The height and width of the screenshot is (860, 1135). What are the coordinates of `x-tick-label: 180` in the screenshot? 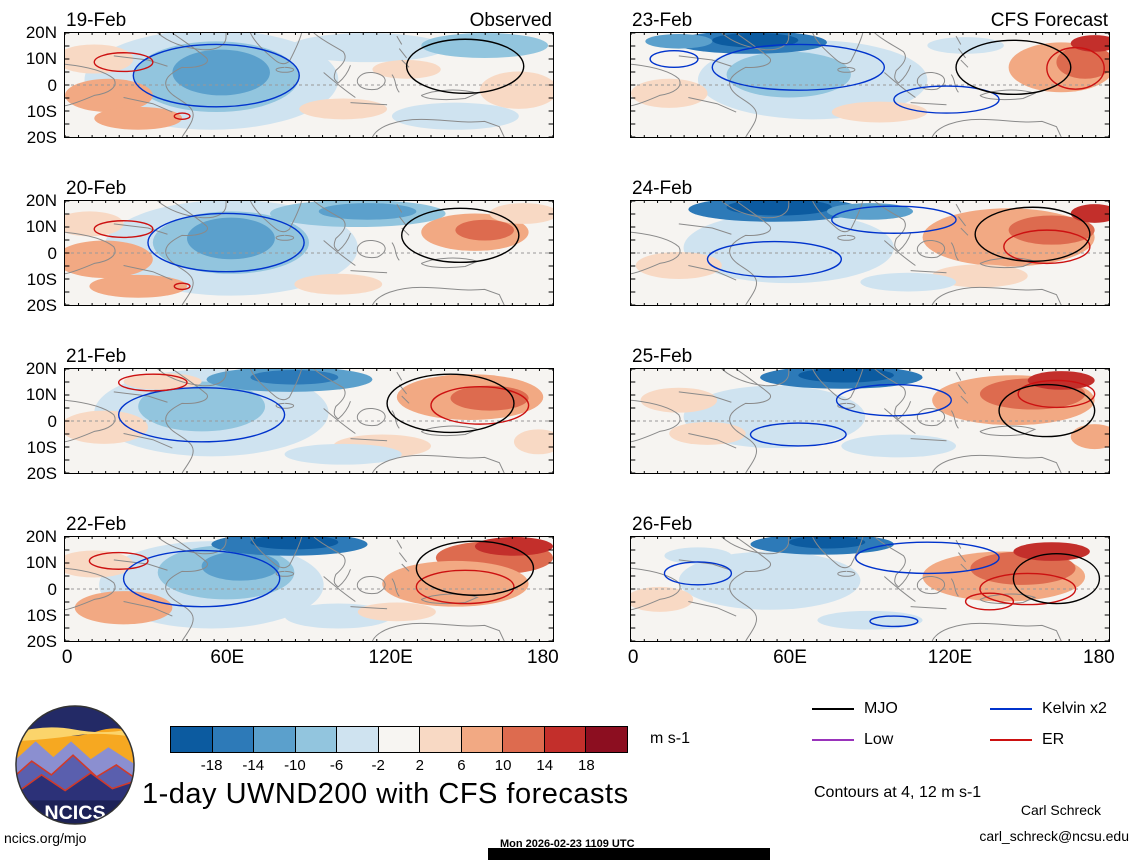 It's located at (543, 657).